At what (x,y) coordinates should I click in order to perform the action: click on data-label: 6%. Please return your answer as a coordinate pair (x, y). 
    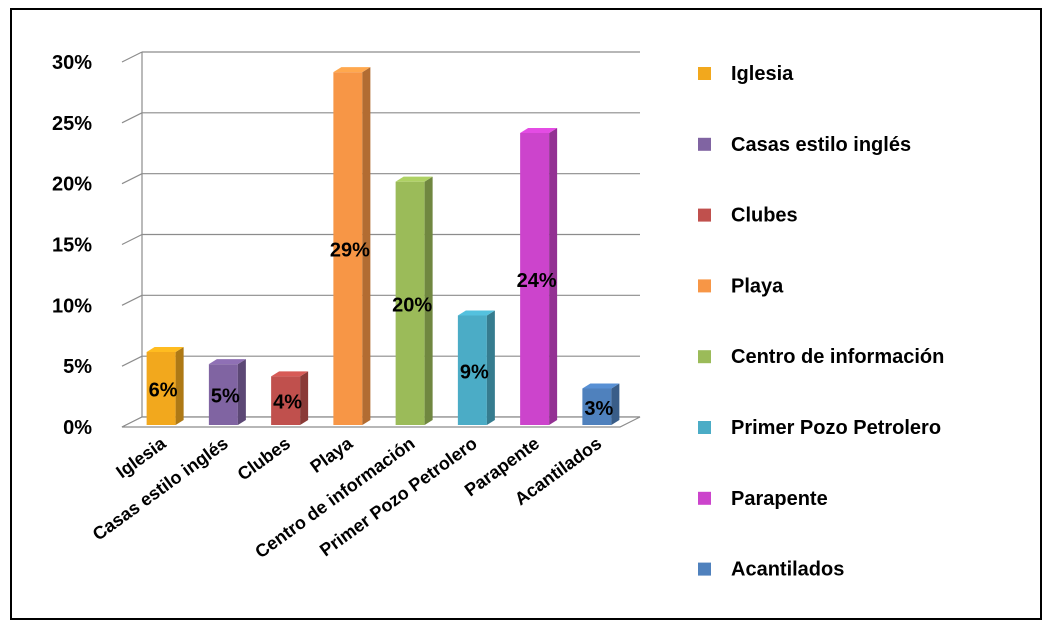
    Looking at the image, I should click on (163, 391).